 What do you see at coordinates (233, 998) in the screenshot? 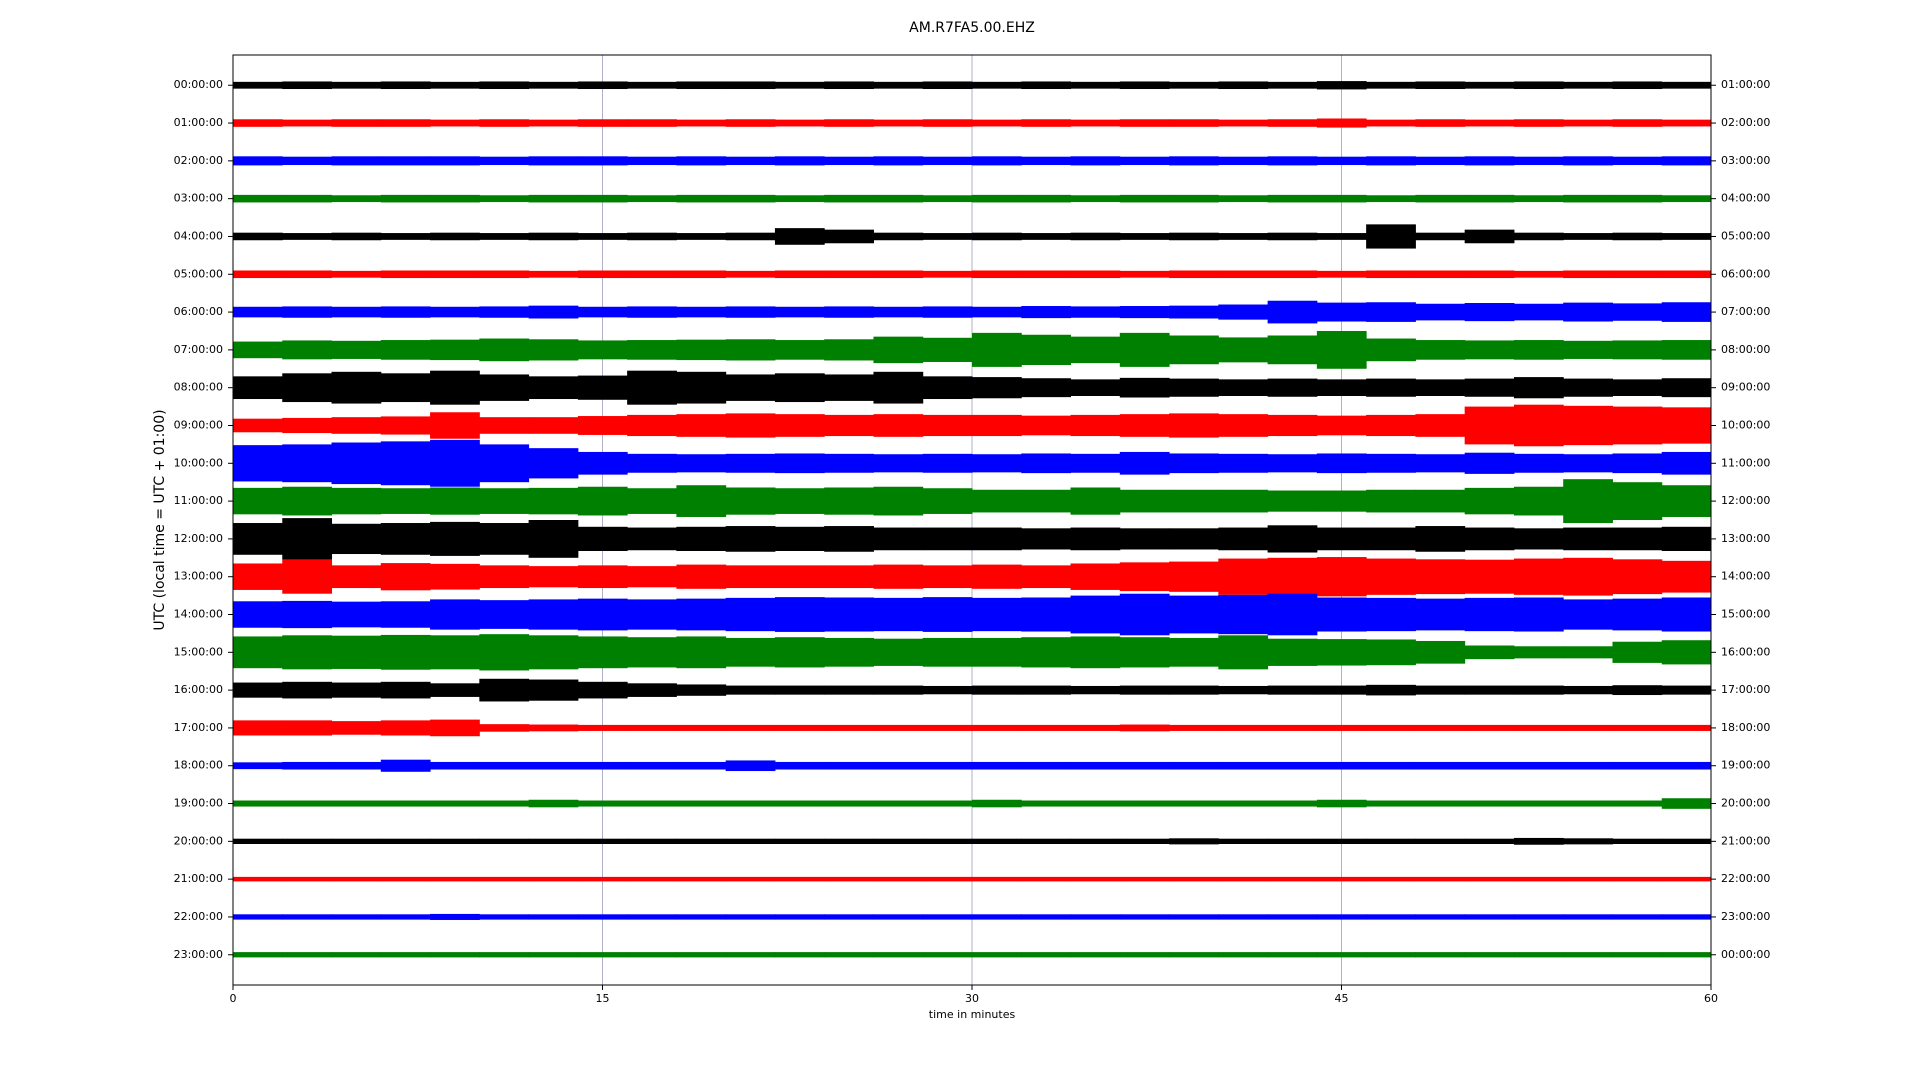
I see `x-tick-label: 0` at bounding box center [233, 998].